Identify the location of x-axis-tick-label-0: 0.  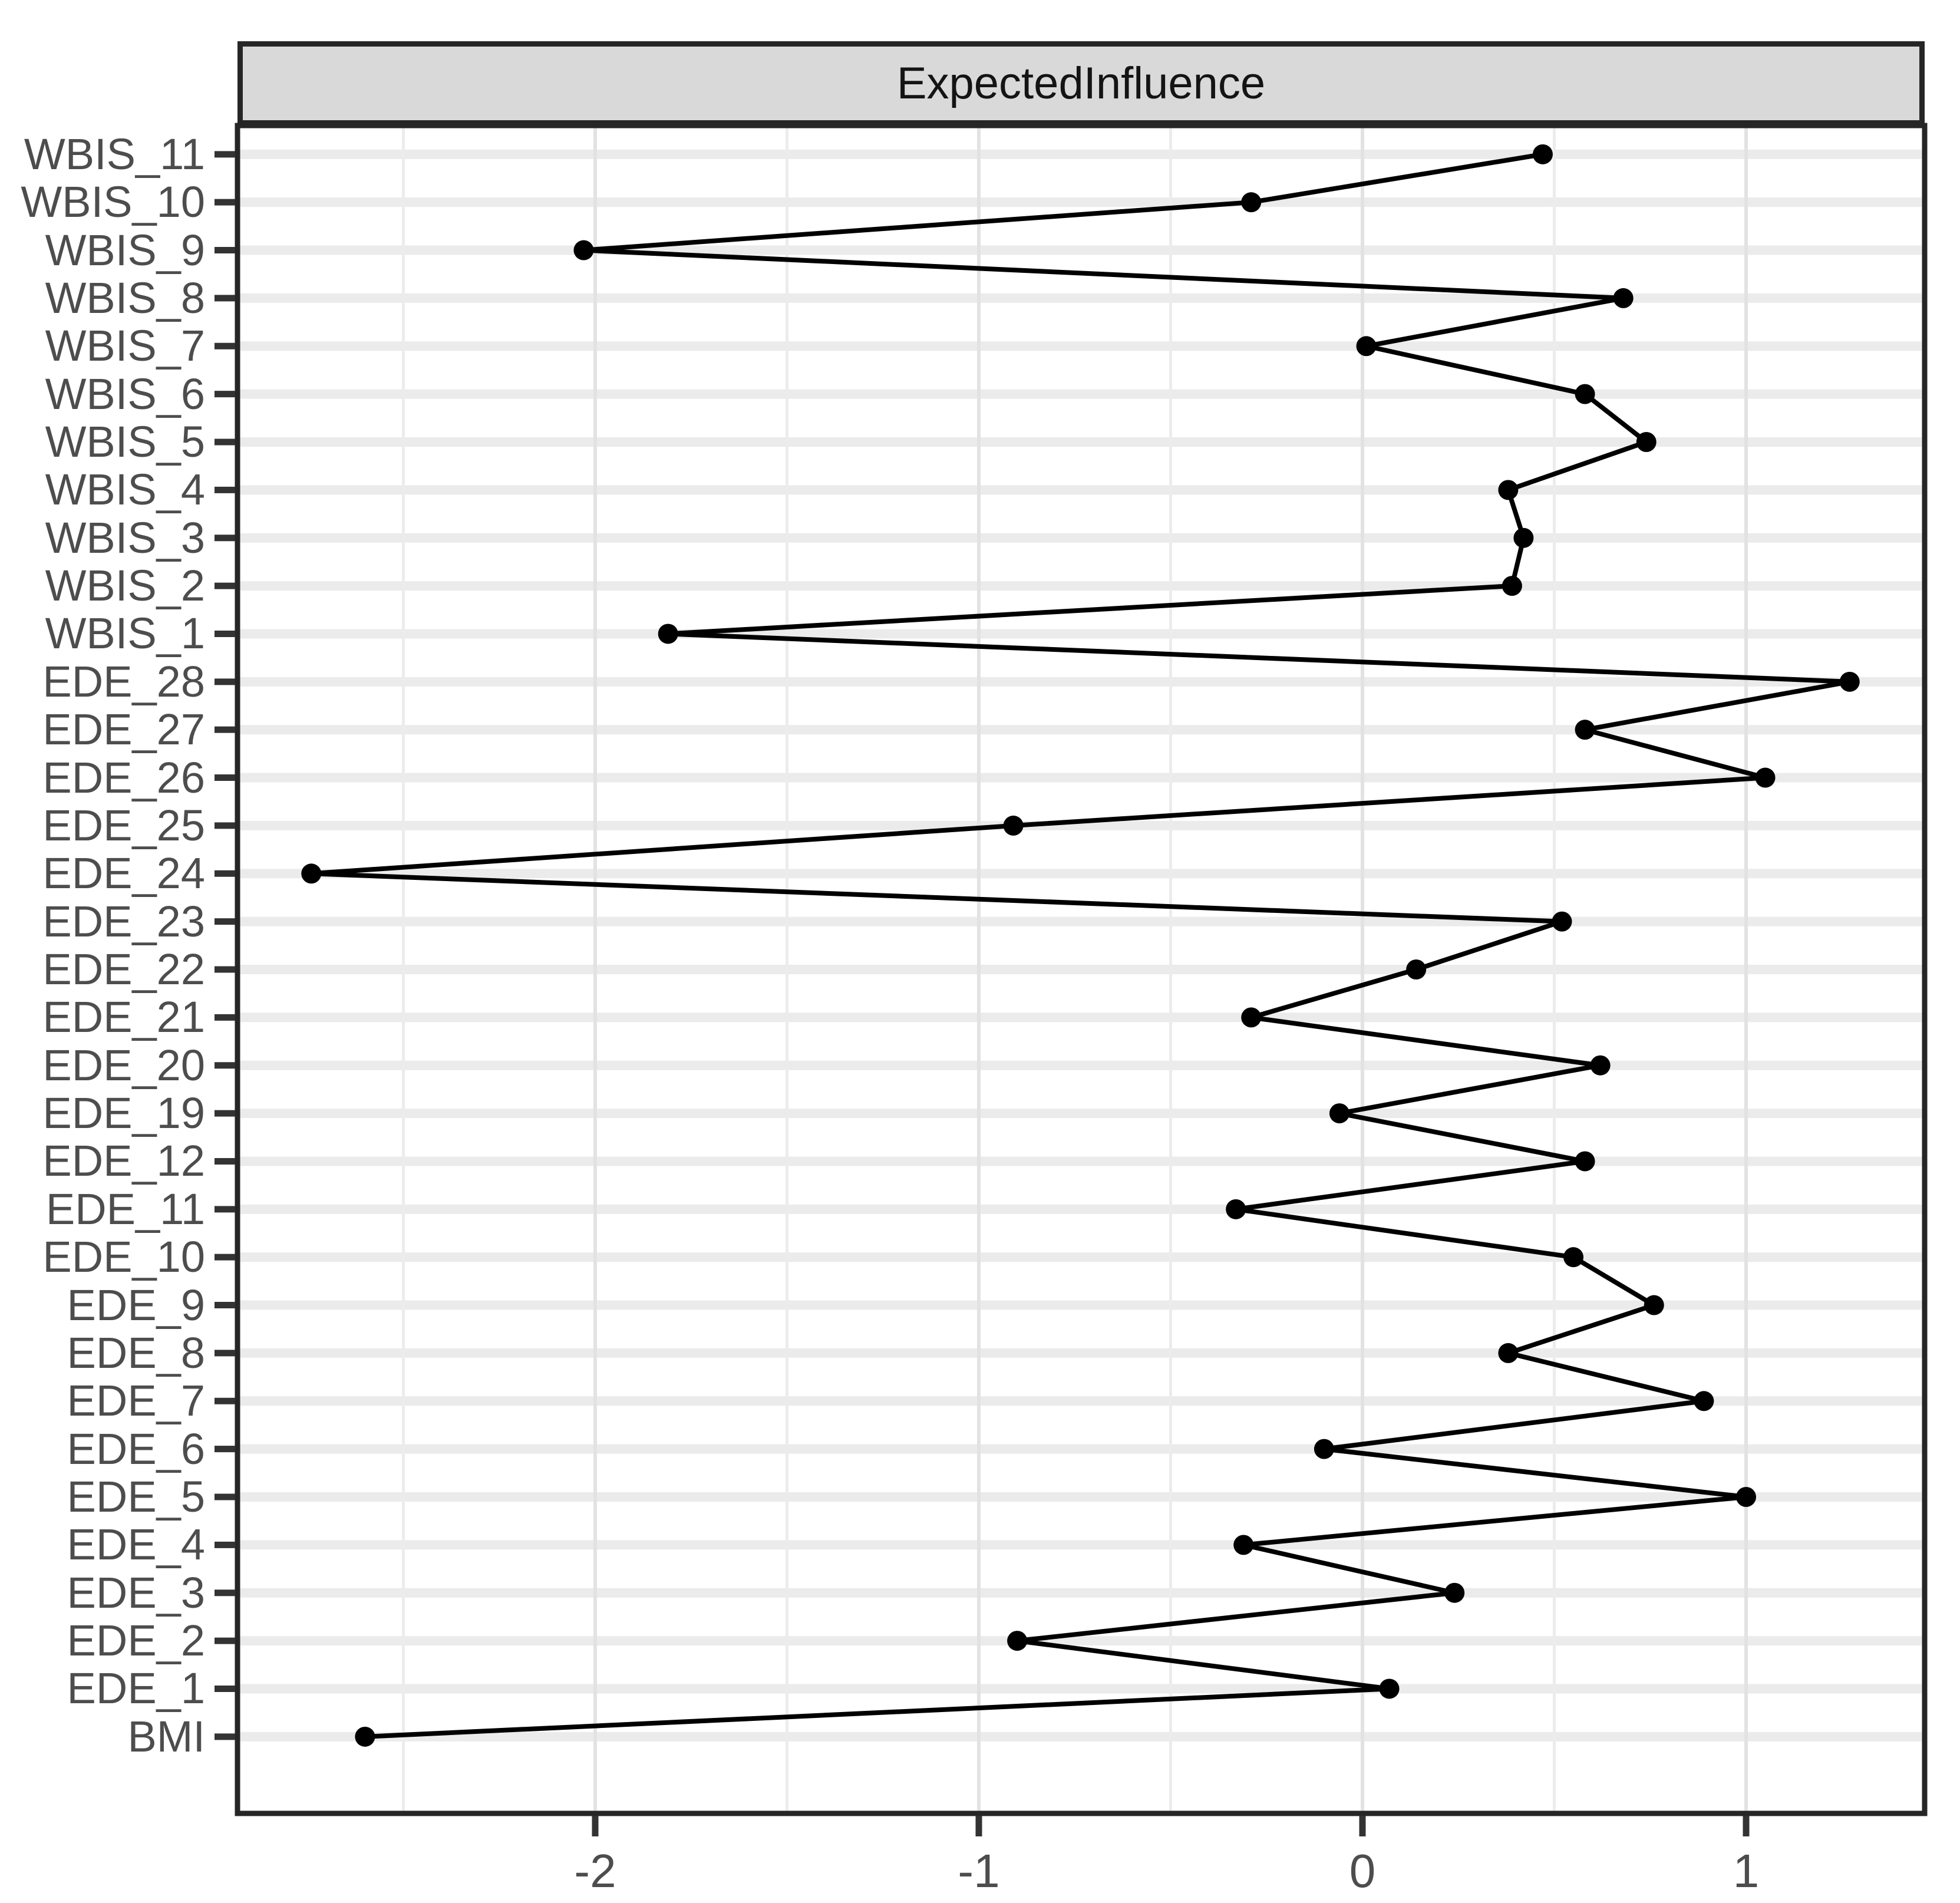
(1362, 1871).